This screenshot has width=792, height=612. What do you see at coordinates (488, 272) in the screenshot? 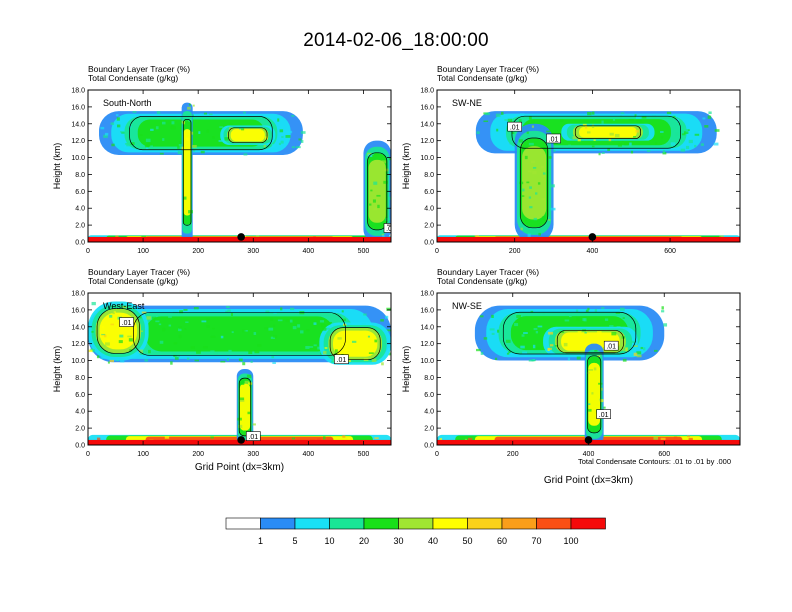
I see `panel-header-tracer: Boundary Layer Tracer (%)` at bounding box center [488, 272].